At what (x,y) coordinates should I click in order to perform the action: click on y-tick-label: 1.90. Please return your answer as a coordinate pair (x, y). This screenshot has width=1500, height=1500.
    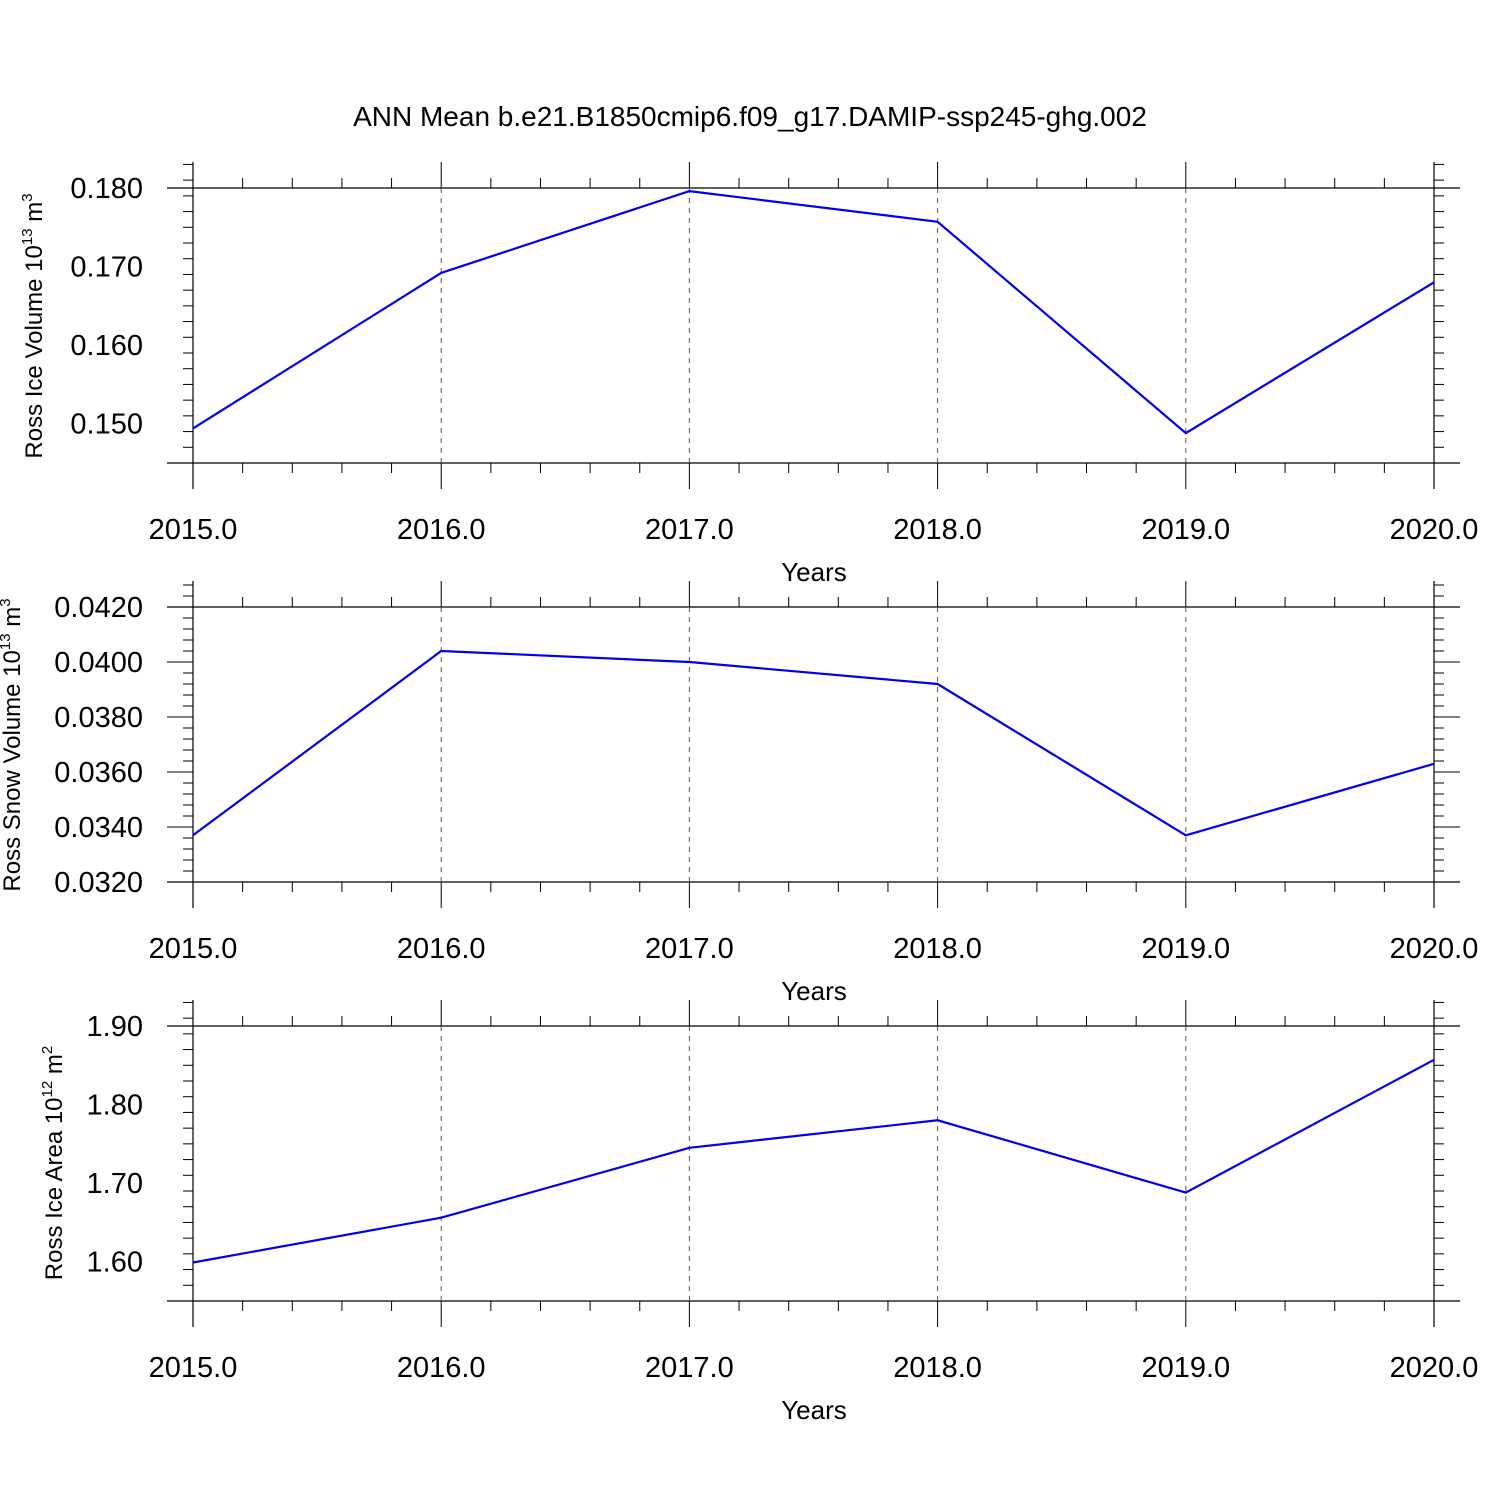
    Looking at the image, I should click on (115, 1027).